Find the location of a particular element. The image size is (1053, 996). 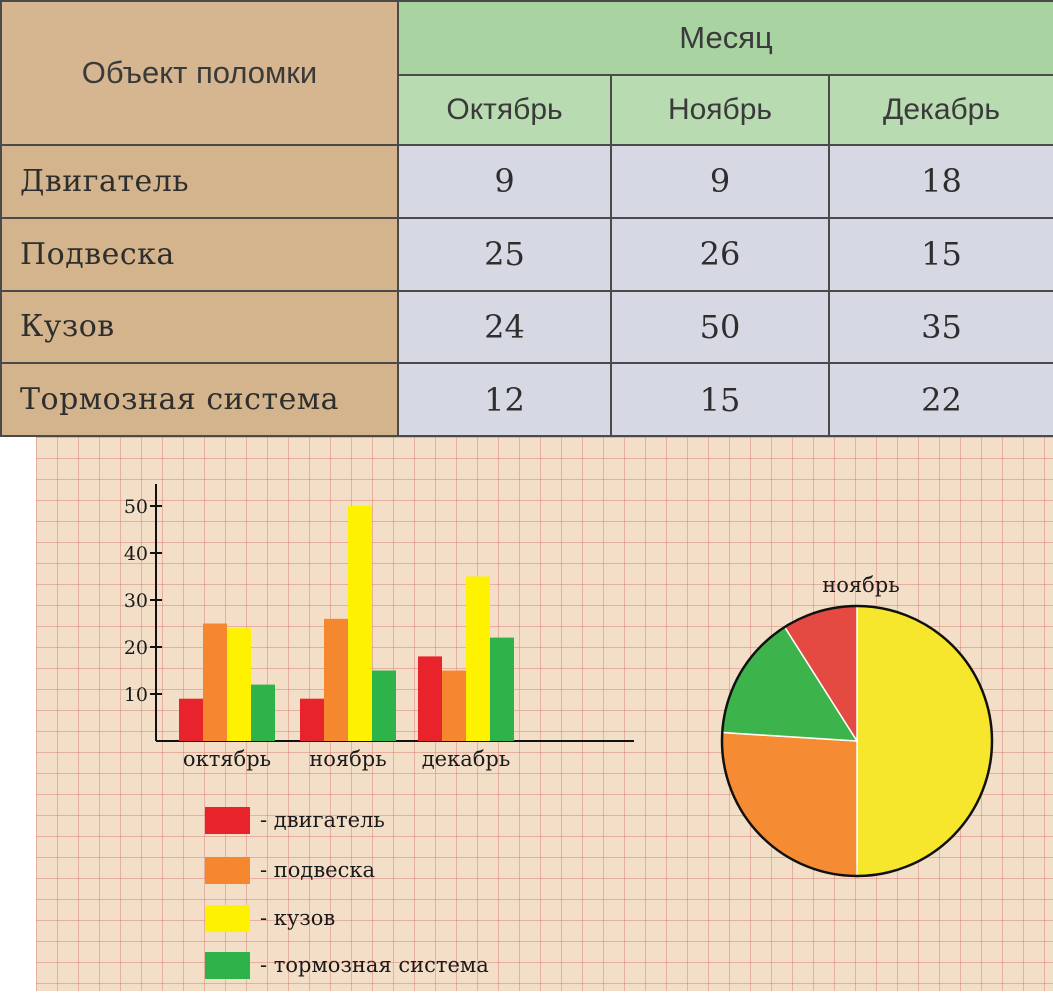

table-row: Тормозная система 12 15 22 is located at coordinates (526, 399).